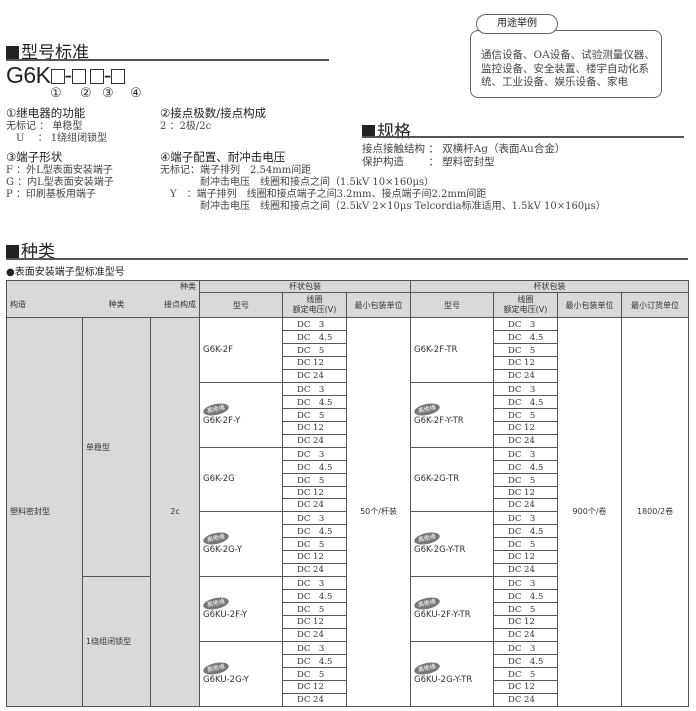 The height and width of the screenshot is (711, 696). I want to click on field-1: ①继电器的功能 无标记 ： 单稳型 U ： 1绕组闭锁型, so click(56, 125).